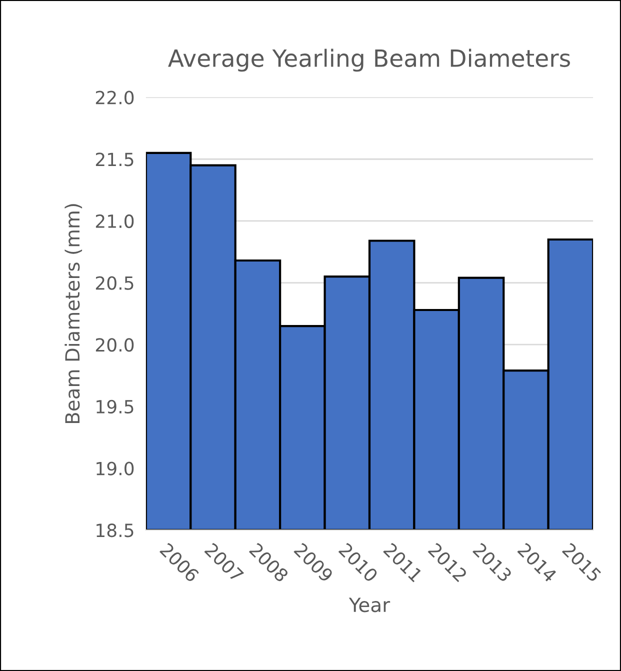  I want to click on y-tick-label: 21.5, so click(115, 159).